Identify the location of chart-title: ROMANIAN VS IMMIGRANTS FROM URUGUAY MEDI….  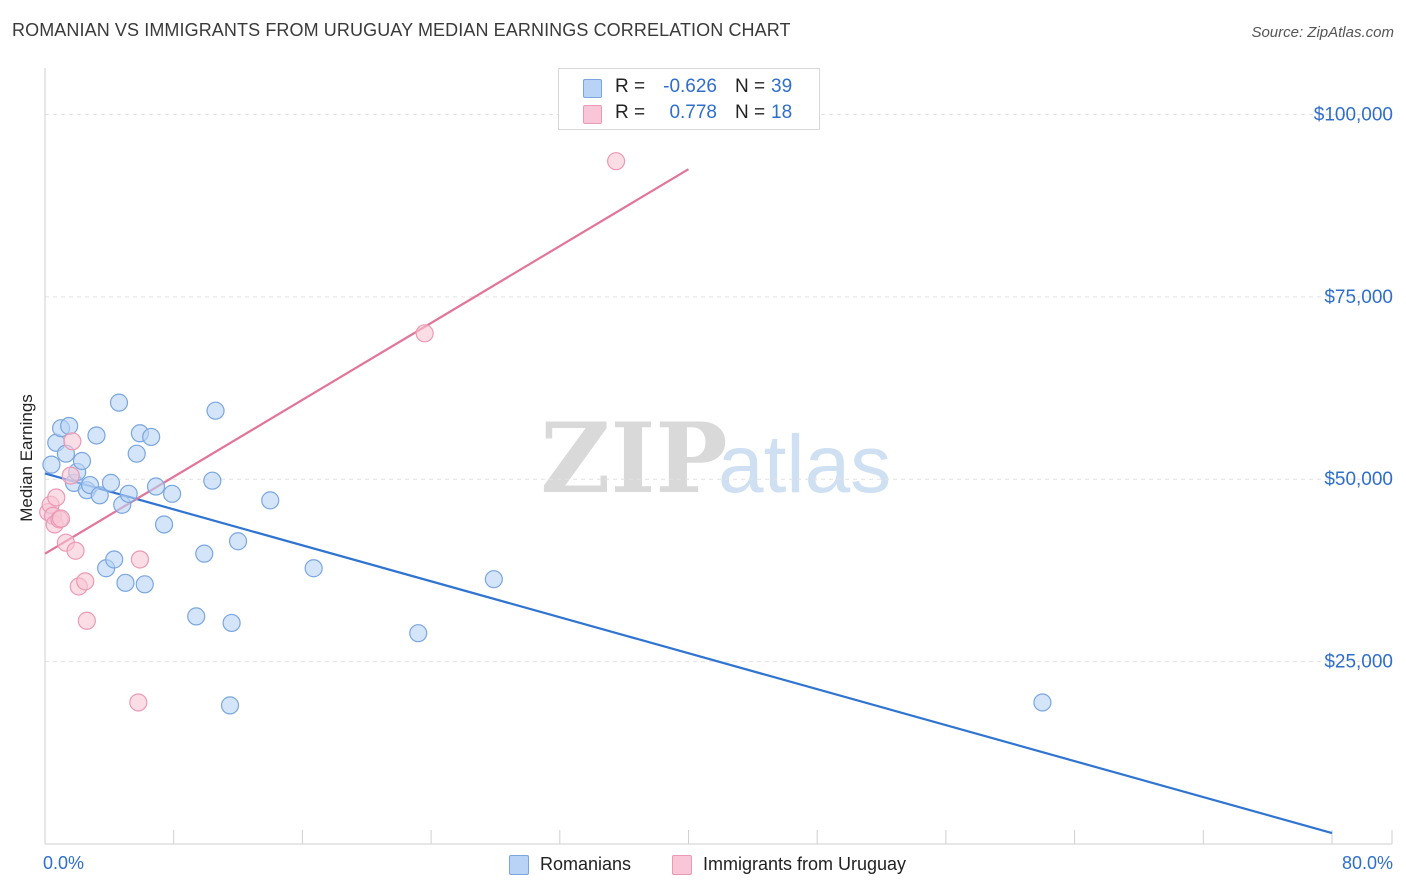
(401, 30).